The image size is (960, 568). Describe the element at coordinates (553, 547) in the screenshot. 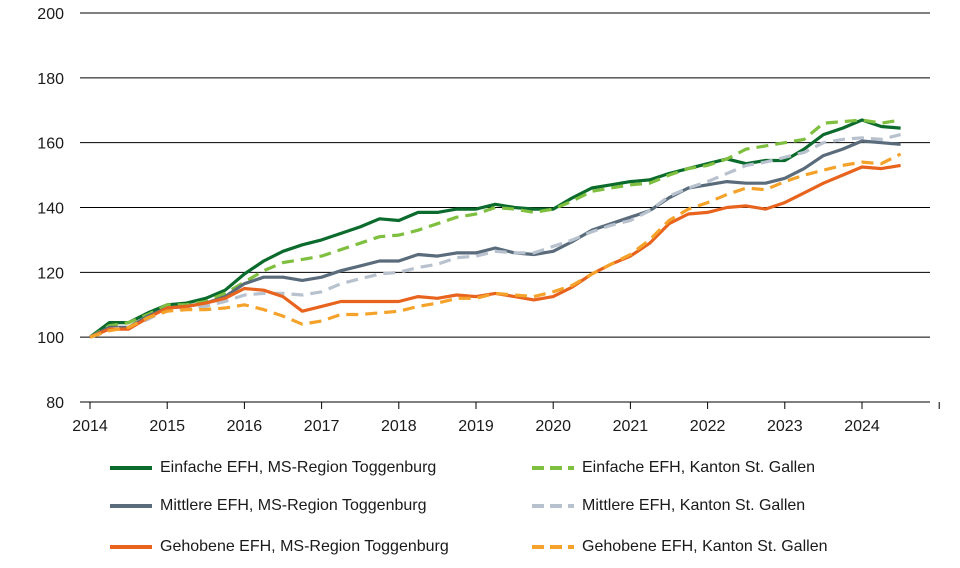

I see `legend-swatch-gehobene-stgallen` at that location.